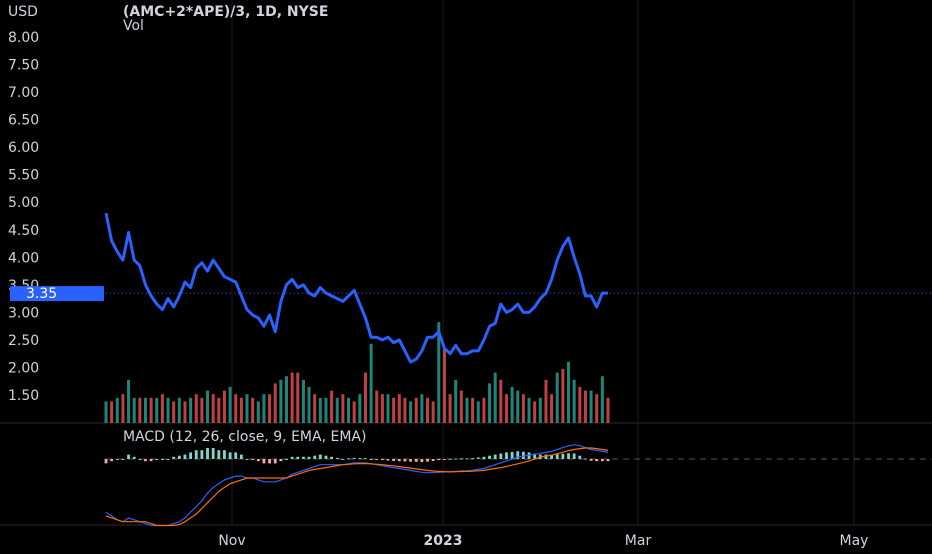 This screenshot has width=932, height=554. Describe the element at coordinates (133, 26) in the screenshot. I see `volume-label: Vol` at that location.